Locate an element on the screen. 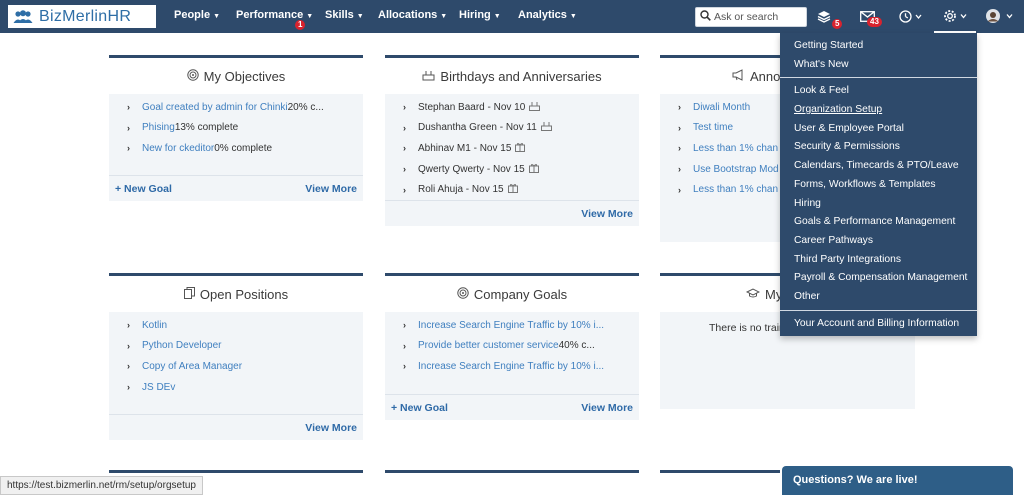 The height and width of the screenshot is (495, 1024). objective-link: Phising is located at coordinates (158, 128).